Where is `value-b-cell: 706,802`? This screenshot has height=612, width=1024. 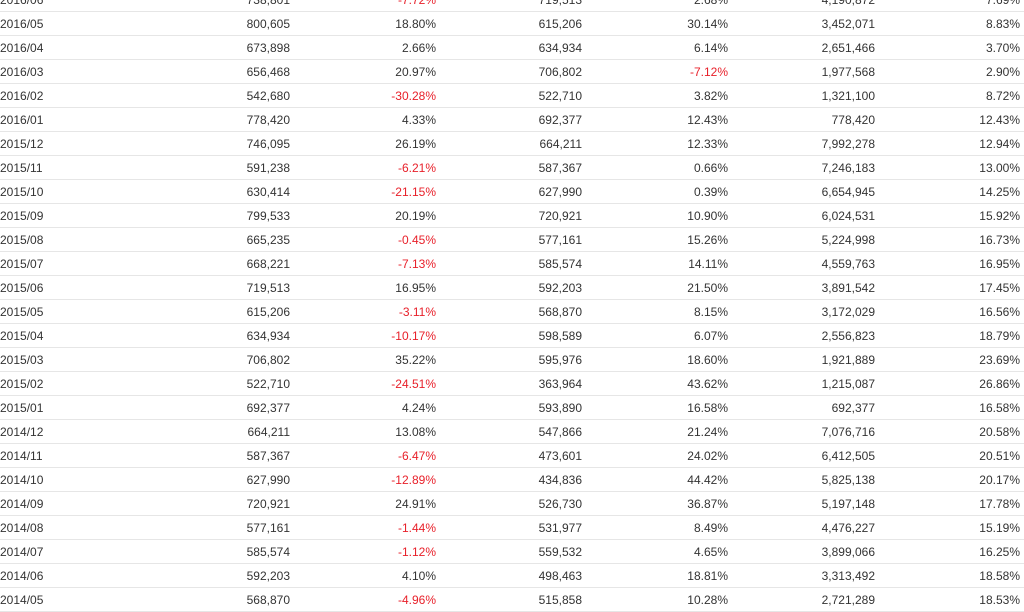 value-b-cell: 706,802 is located at coordinates (509, 71).